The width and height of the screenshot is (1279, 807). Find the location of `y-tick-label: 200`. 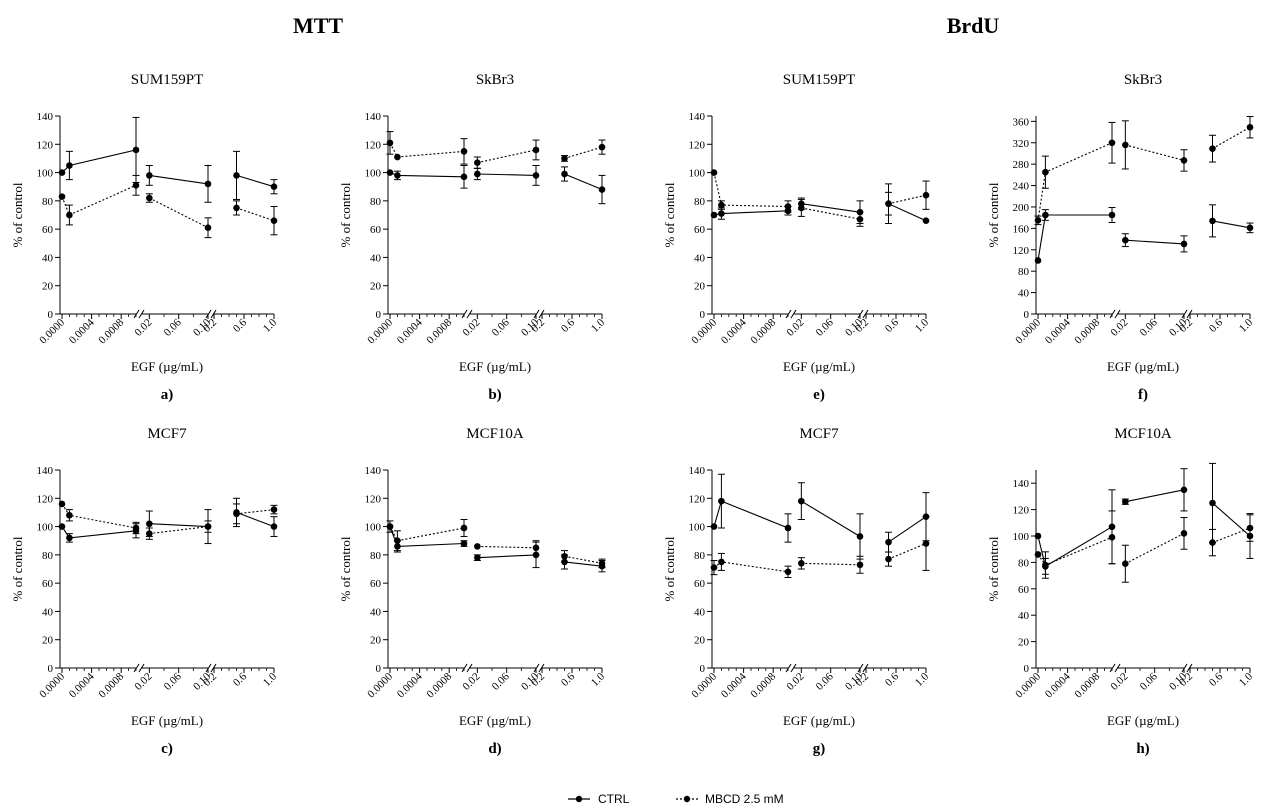

y-tick-label: 200 is located at coordinates (1021, 208).